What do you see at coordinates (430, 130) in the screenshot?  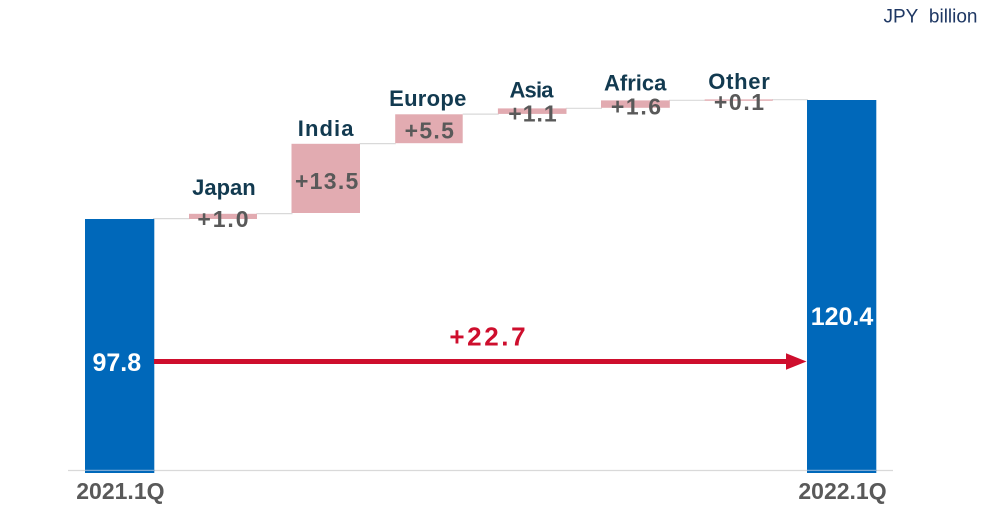 I see `svg-text: +5.5` at bounding box center [430, 130].